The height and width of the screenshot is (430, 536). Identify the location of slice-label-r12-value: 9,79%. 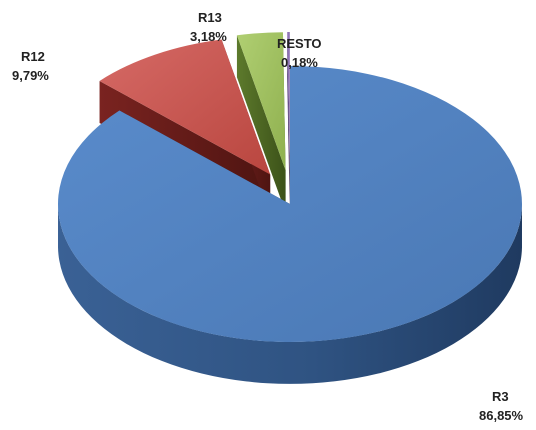
(30, 75).